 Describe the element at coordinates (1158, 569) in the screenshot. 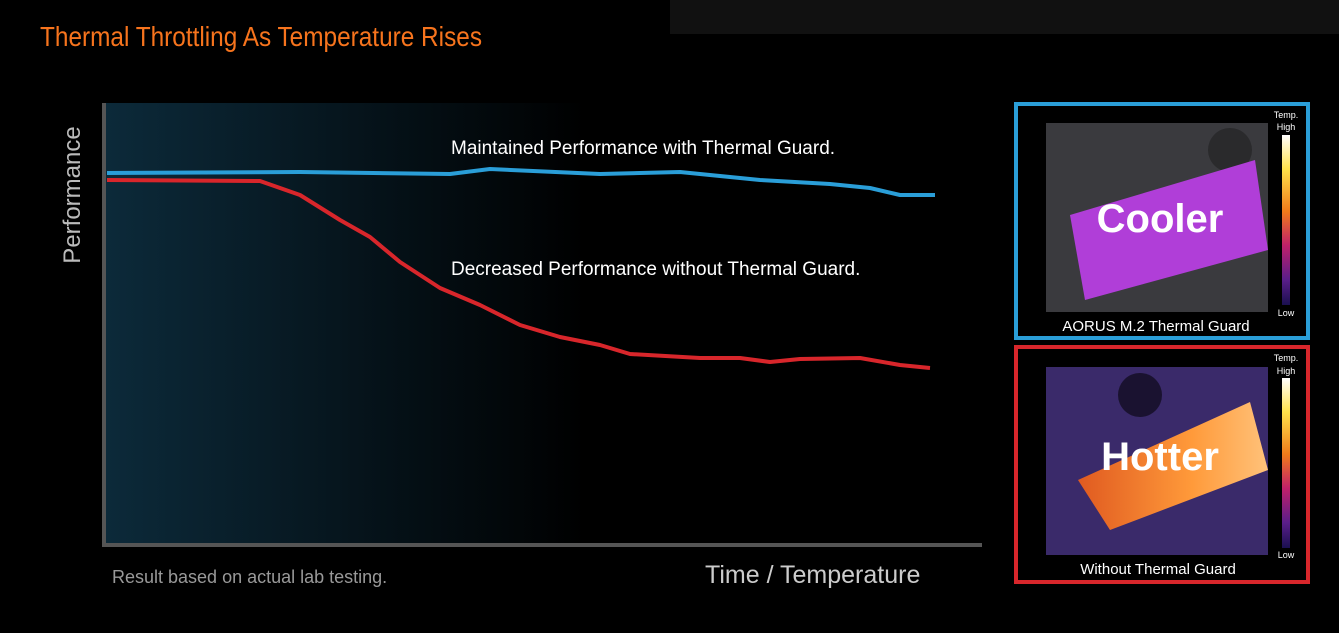

I see `panel-caption: Without Thermal Guard` at that location.